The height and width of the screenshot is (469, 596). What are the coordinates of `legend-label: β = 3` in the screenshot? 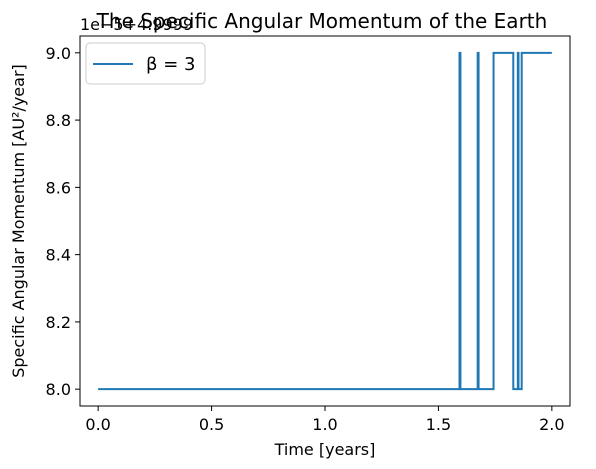 It's located at (170, 64).